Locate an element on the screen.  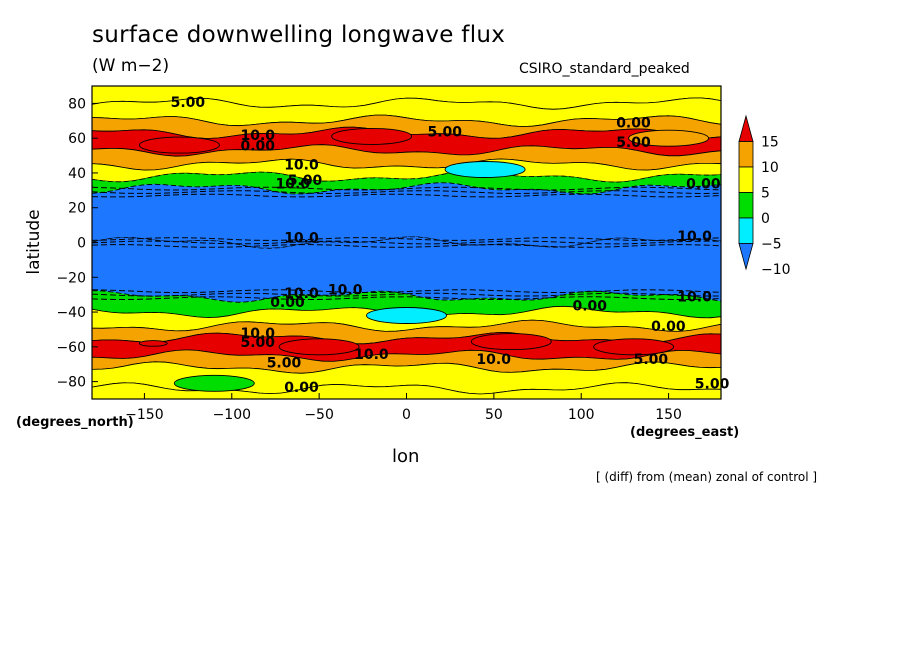
x-tick-label: 150 is located at coordinates (668, 415).